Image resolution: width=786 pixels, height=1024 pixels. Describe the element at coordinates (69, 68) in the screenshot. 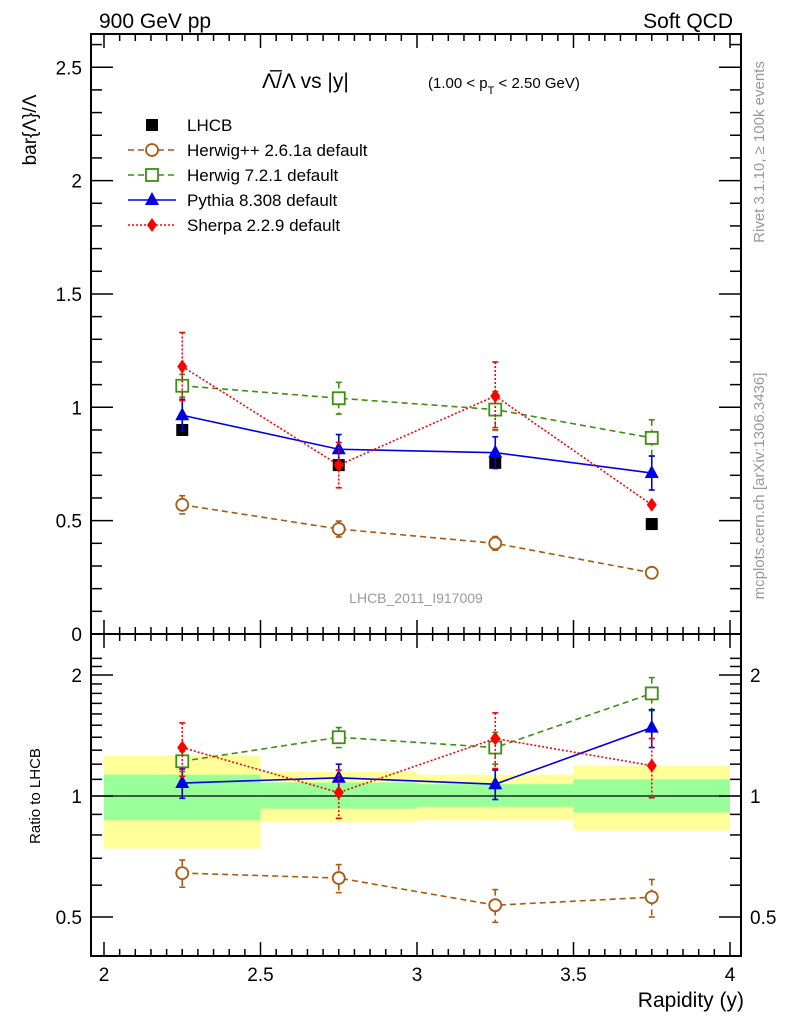

I see `main-y-tick-label: 2.5` at that location.